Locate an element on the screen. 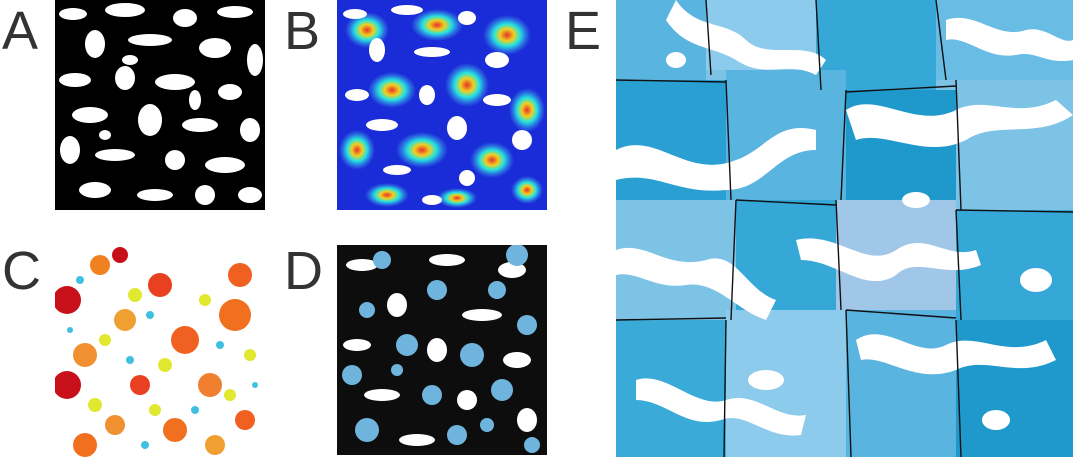 This screenshot has width=1073, height=457. panel-a-svg is located at coordinates (161, 104).